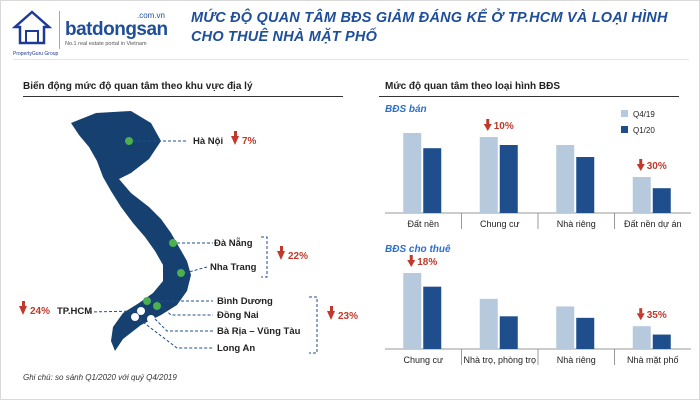 Image resolution: width=700 pixels, height=401 pixels. Describe the element at coordinates (116, 29) in the screenshot. I see `brand-name: batdongsan` at that location.